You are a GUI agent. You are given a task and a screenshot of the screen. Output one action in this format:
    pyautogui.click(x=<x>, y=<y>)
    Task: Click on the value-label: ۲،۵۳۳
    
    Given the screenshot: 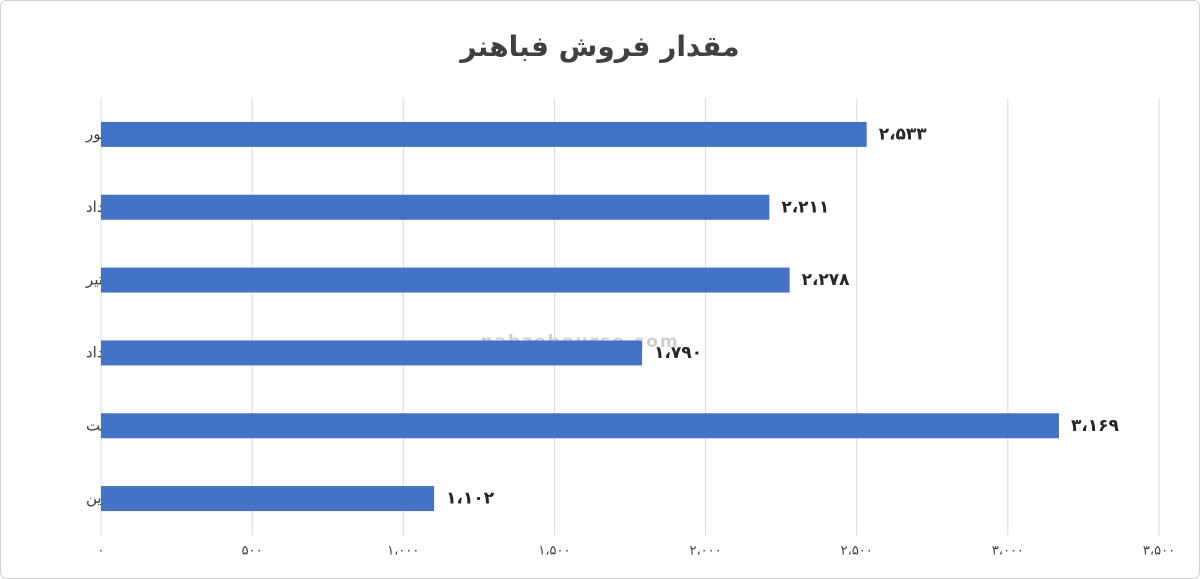 What is the action you would take?
    pyautogui.click(x=903, y=134)
    